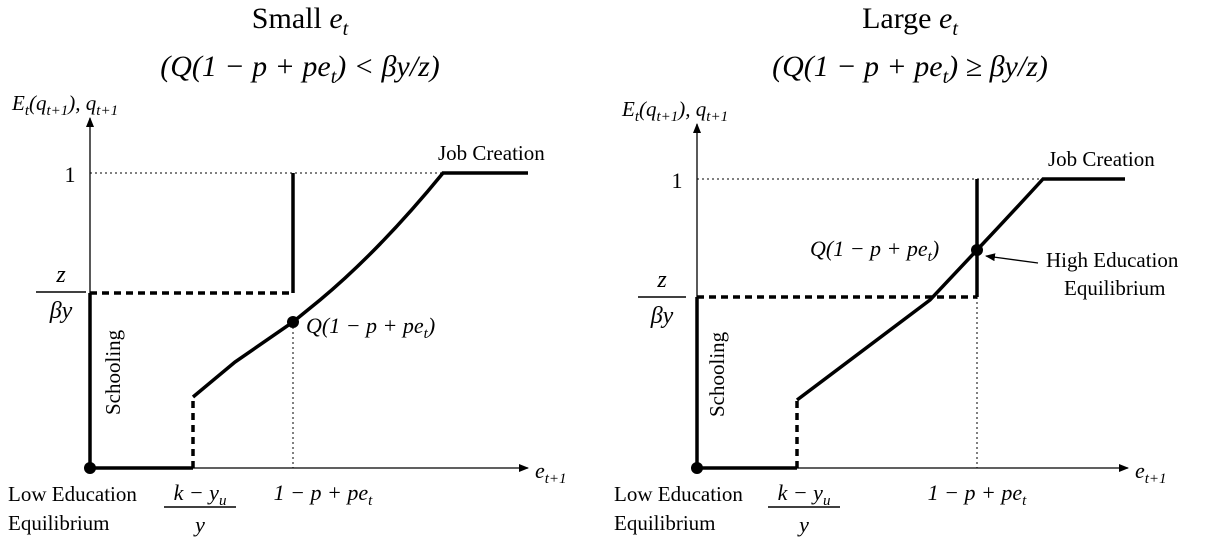 Image resolution: width=1221 pixels, height=543 pixels. Describe the element at coordinates (300, 69) in the screenshot. I see `panel-condition: (Q(1 − p + pet) < βy/z)` at that location.